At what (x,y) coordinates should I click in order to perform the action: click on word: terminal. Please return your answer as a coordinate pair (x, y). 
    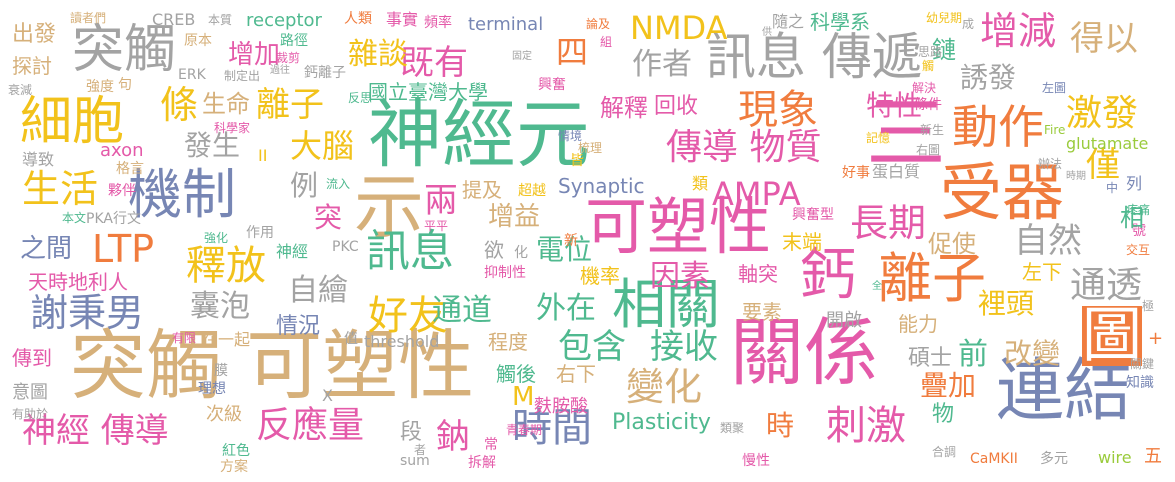
    Looking at the image, I should click on (506, 24).